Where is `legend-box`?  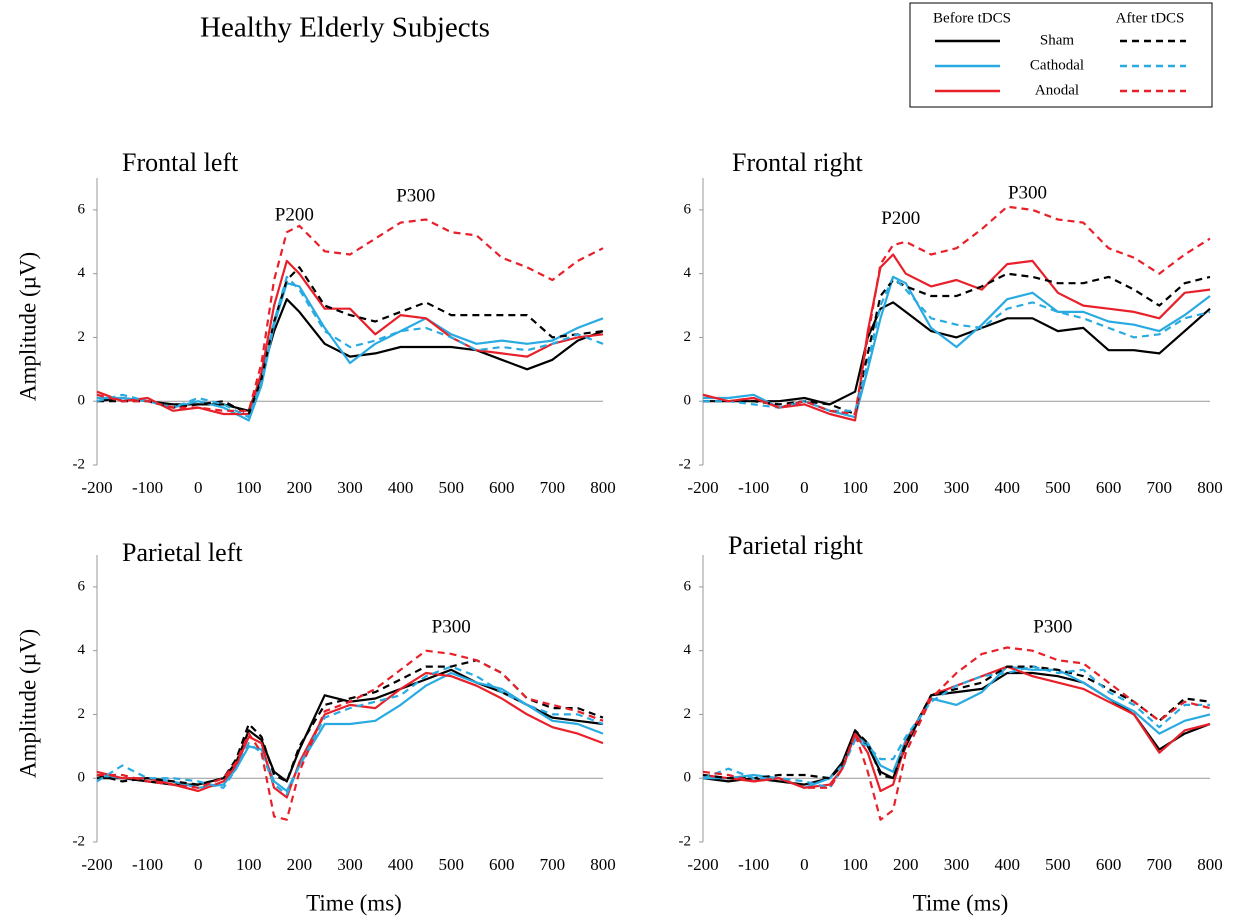
legend-box is located at coordinates (1061, 55).